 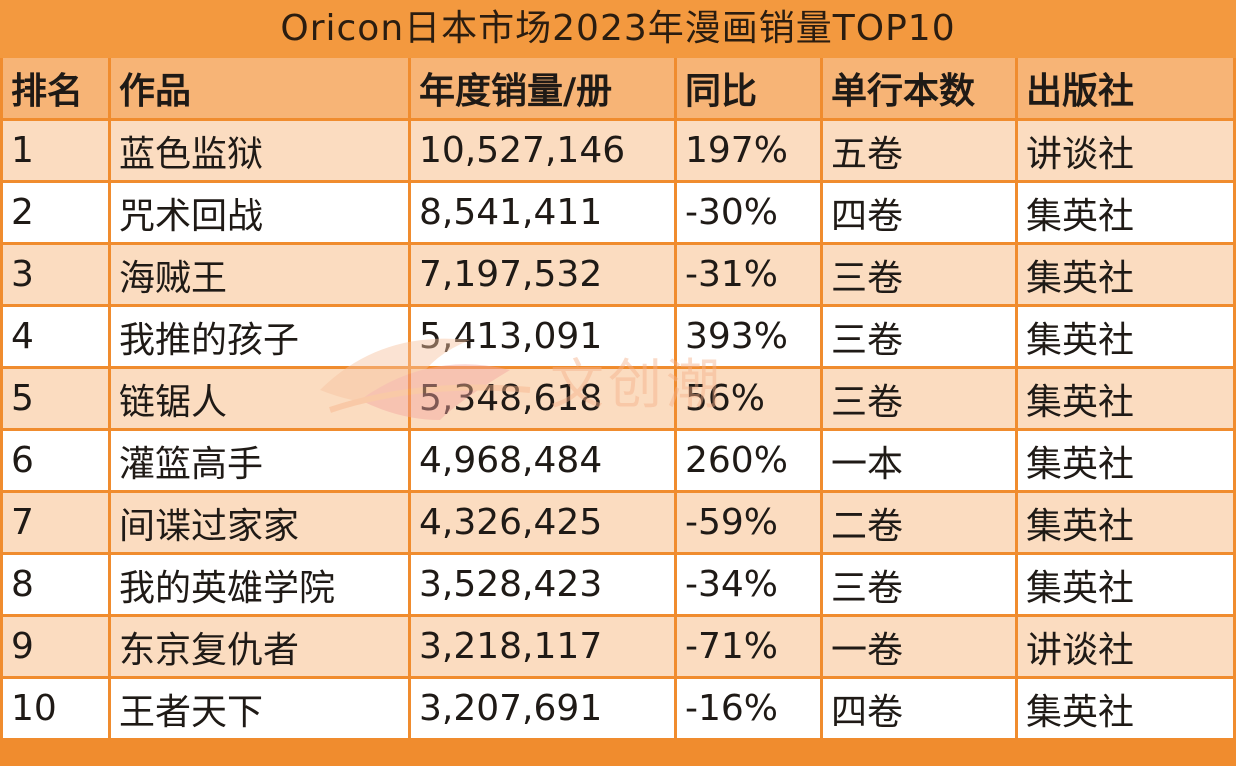 I want to click on column-header-volumes: 单行本数, so click(x=920, y=89).